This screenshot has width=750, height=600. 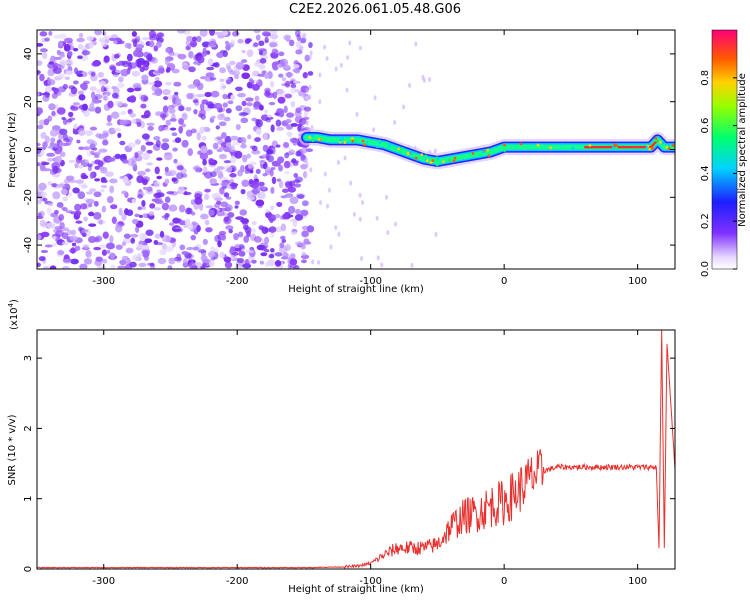 What do you see at coordinates (12, 150) in the screenshot?
I see `spectrogram-y-axis-label: Frequency (Hz)` at bounding box center [12, 150].